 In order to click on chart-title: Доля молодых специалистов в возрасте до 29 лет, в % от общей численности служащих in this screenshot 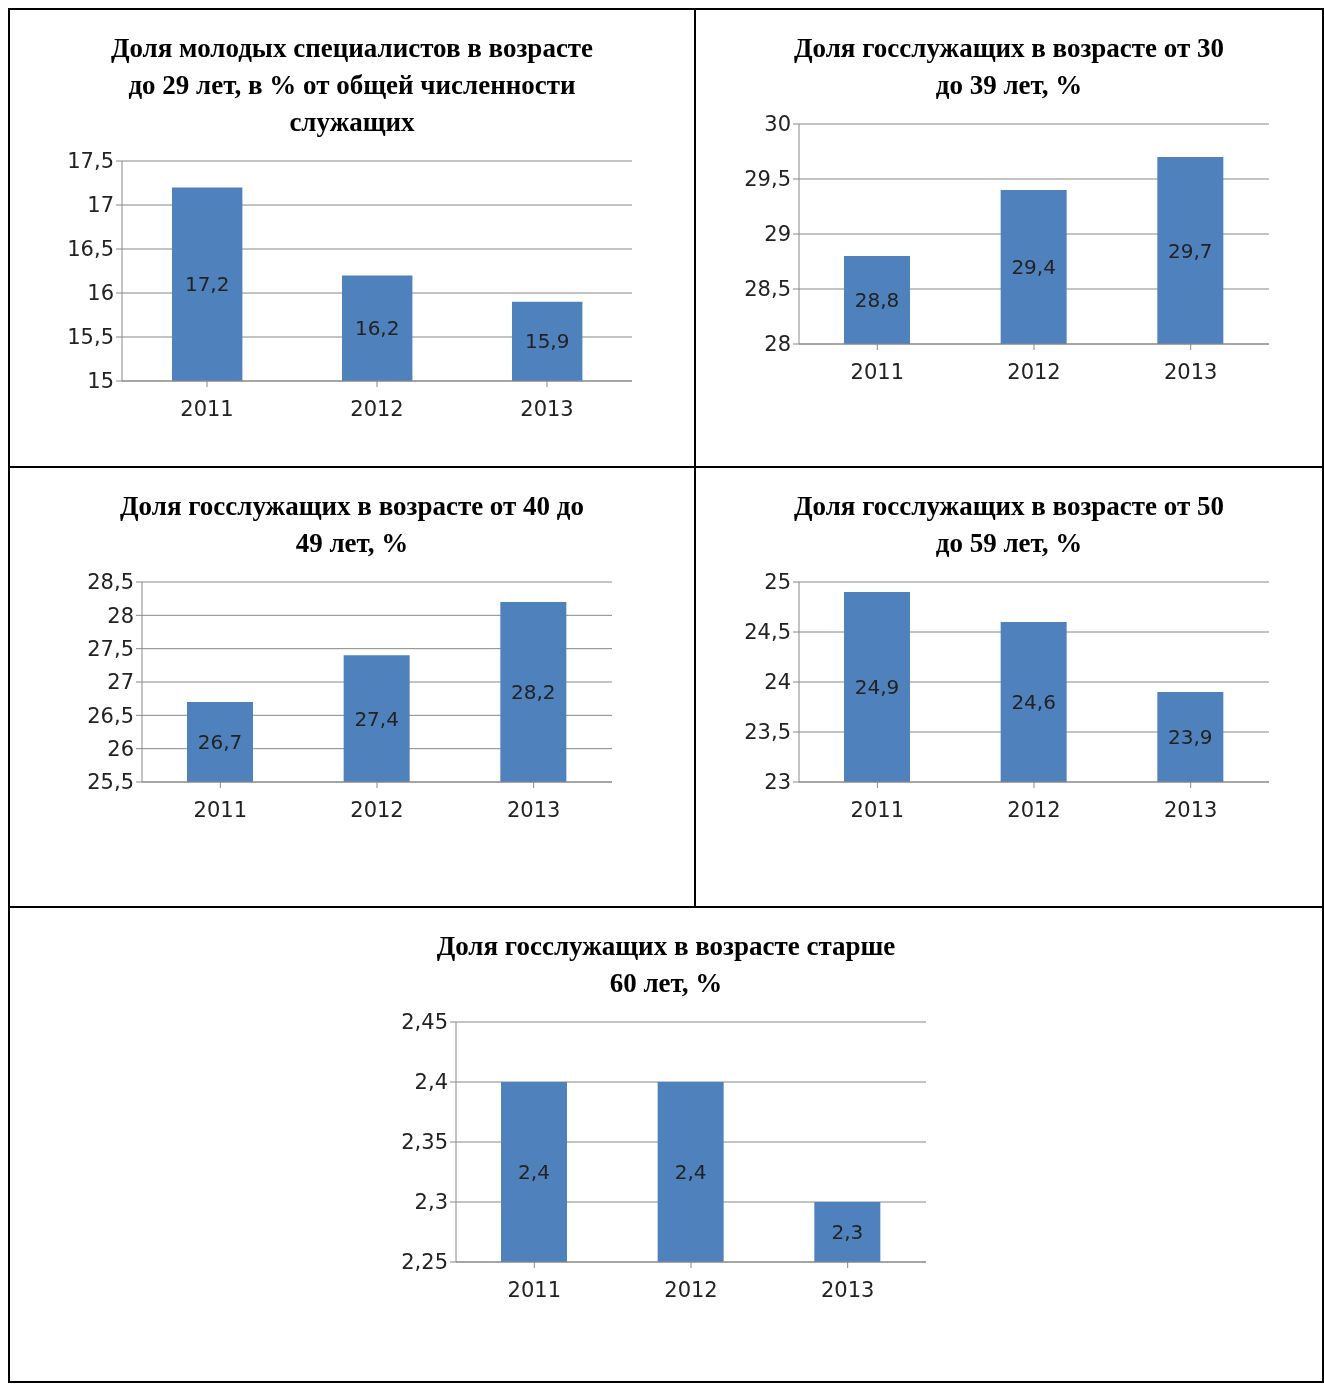, I will do `click(352, 85)`.